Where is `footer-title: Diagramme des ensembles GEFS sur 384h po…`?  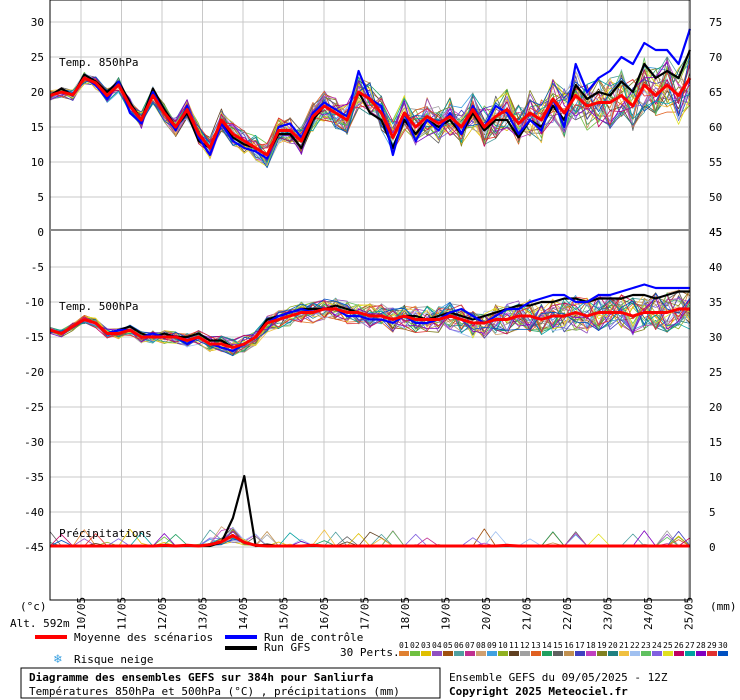 footer-title: Diagramme des ensembles GEFS sur 384h po… is located at coordinates (201, 677).